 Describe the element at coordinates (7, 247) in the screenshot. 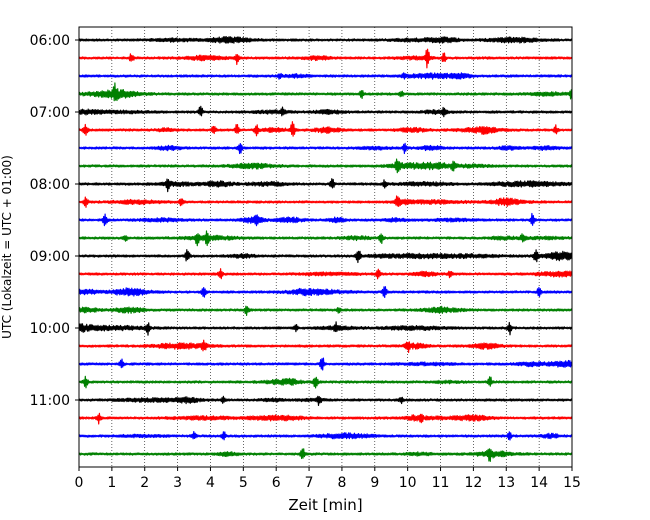

I see `y-axis-title: UTC (Lokalzeit = UTC + 01:00)` at that location.